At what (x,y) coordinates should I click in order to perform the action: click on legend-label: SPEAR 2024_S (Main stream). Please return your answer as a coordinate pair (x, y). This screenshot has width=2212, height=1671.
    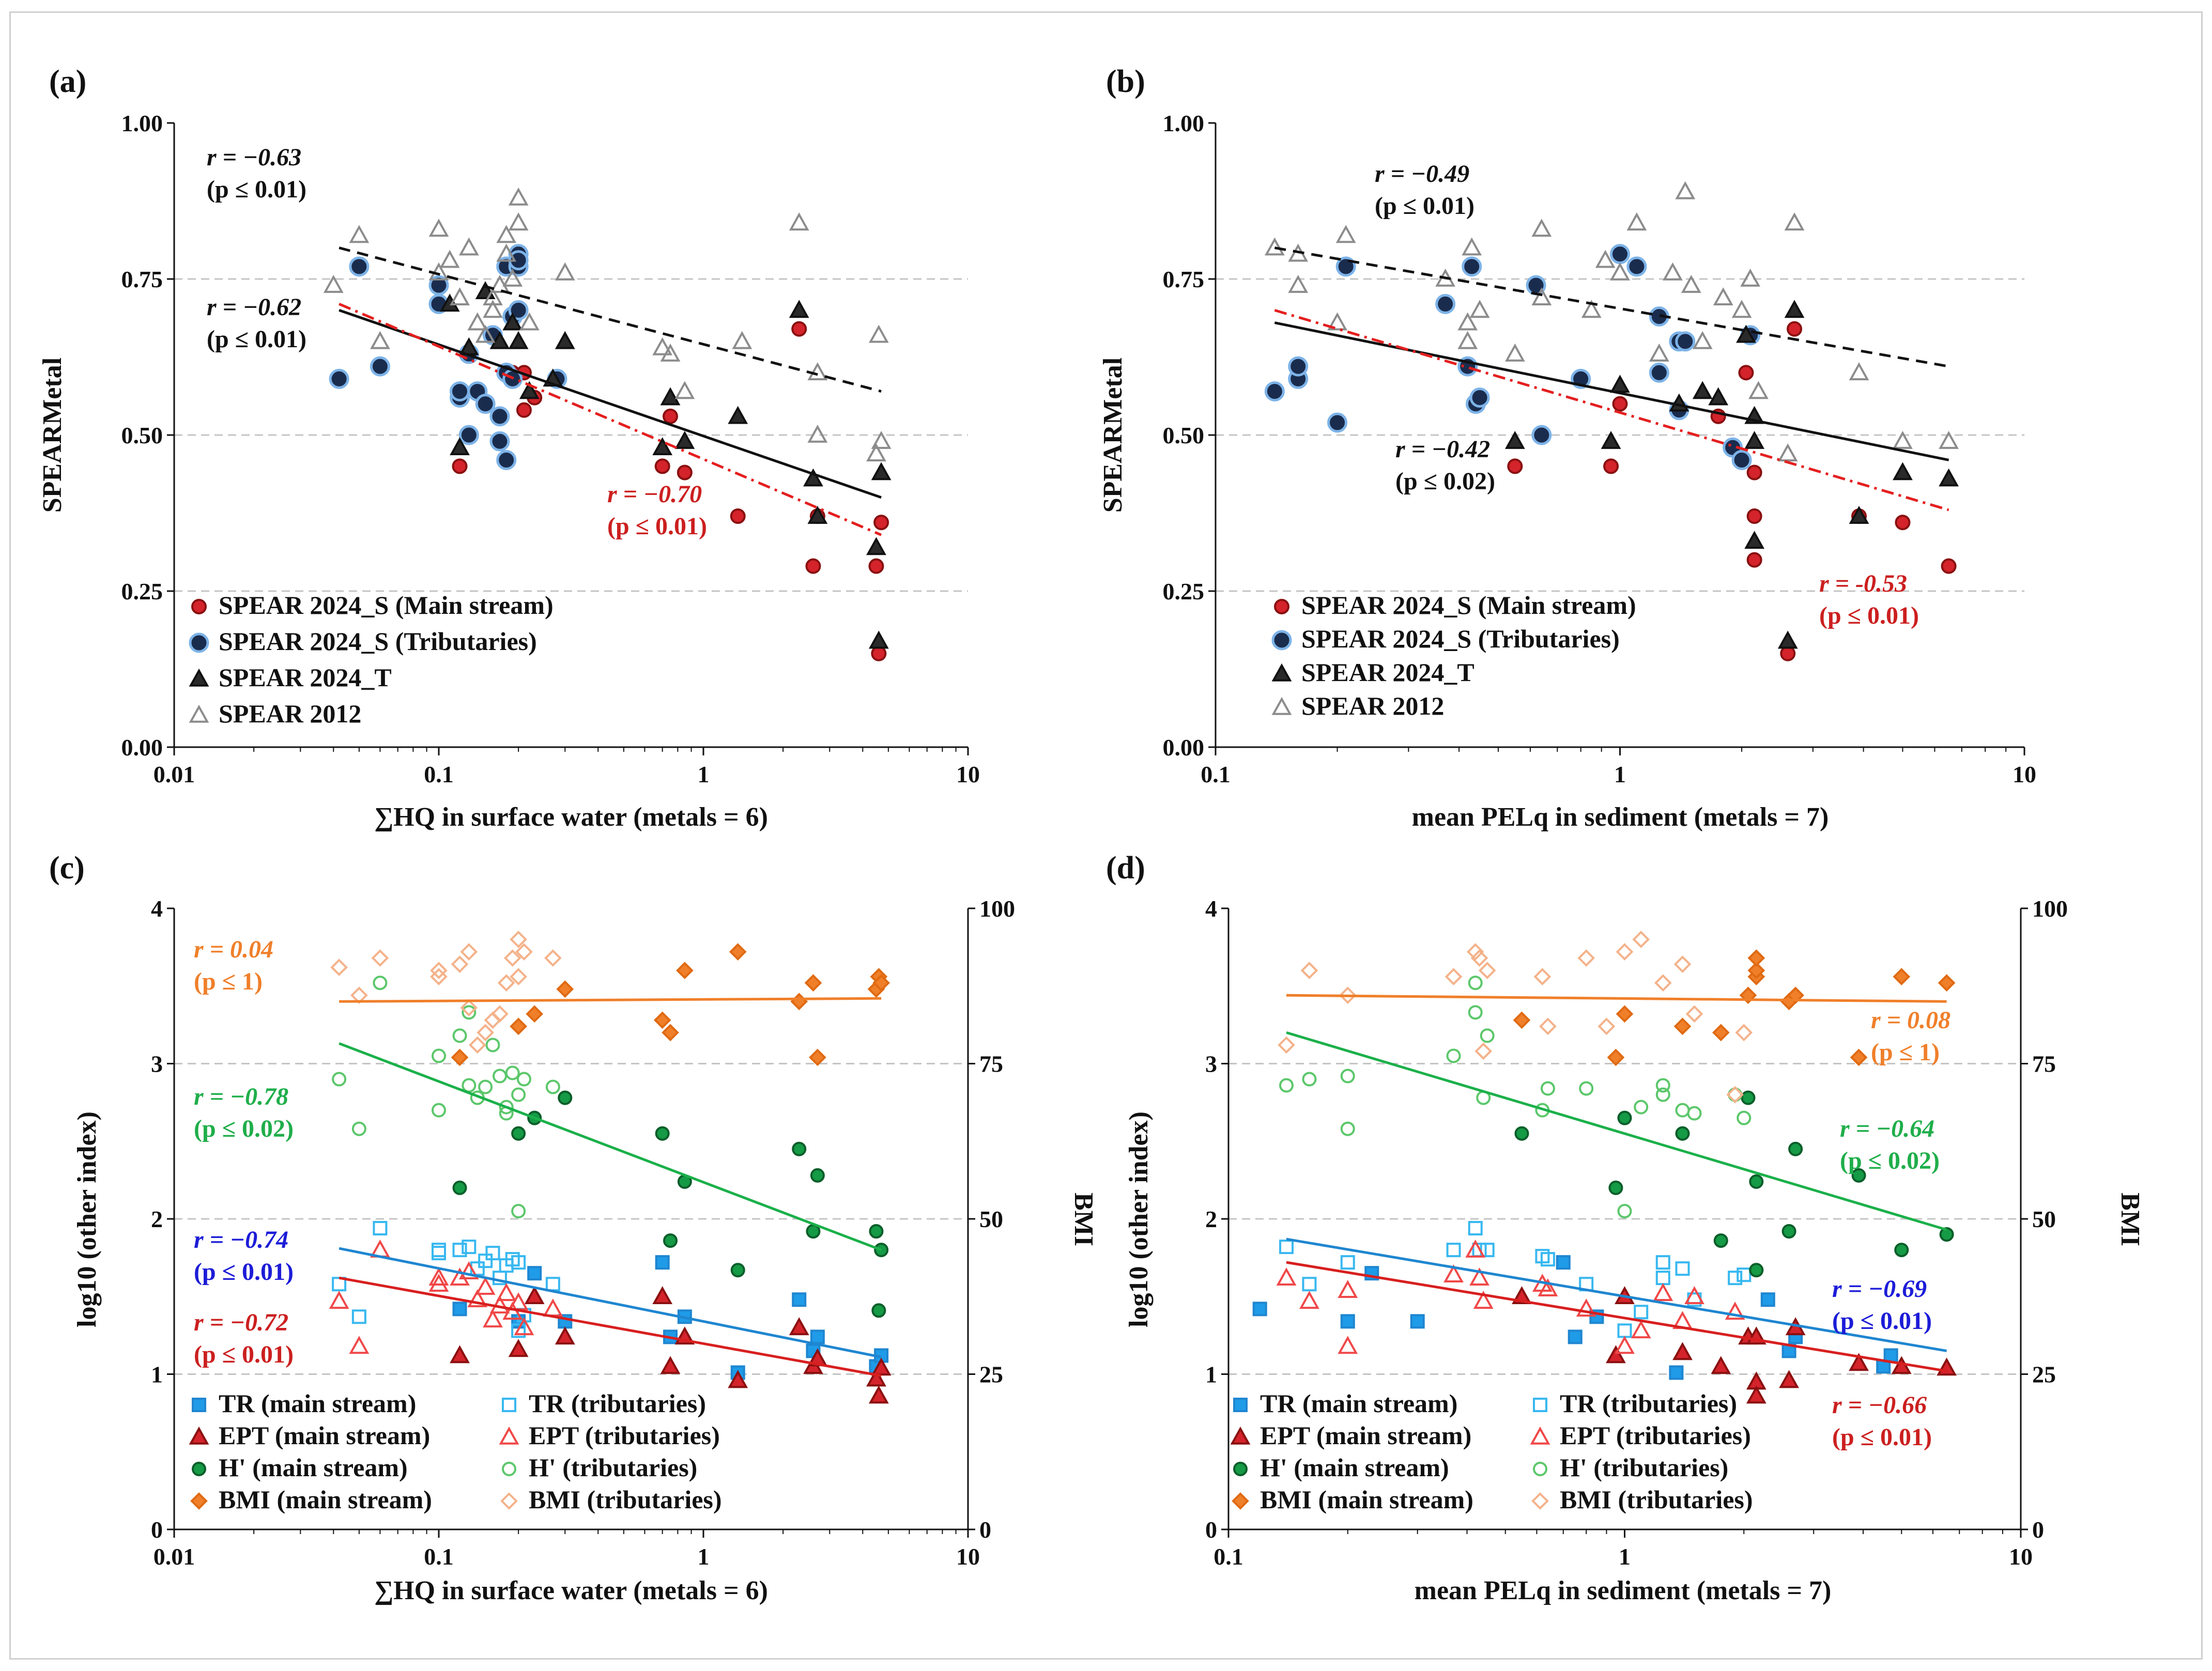
    Looking at the image, I should click on (1468, 605).